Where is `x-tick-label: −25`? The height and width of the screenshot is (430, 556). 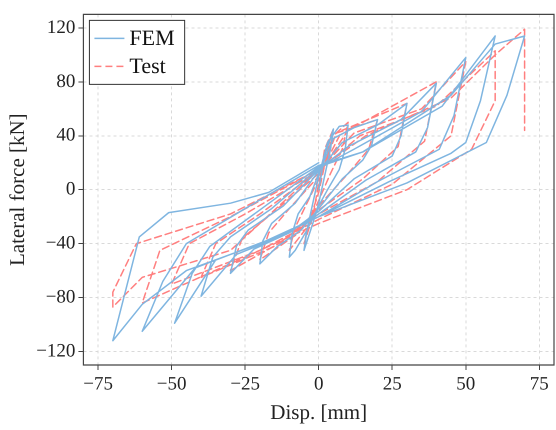
x-tick-label: −25 is located at coordinates (245, 383).